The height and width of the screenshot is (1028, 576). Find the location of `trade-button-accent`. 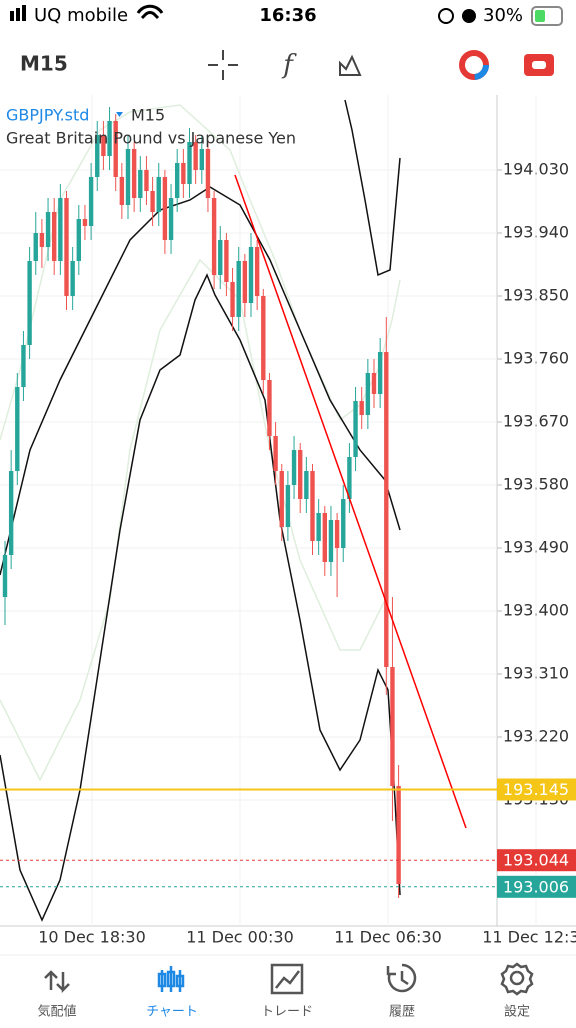

trade-button-accent is located at coordinates (474, 65).